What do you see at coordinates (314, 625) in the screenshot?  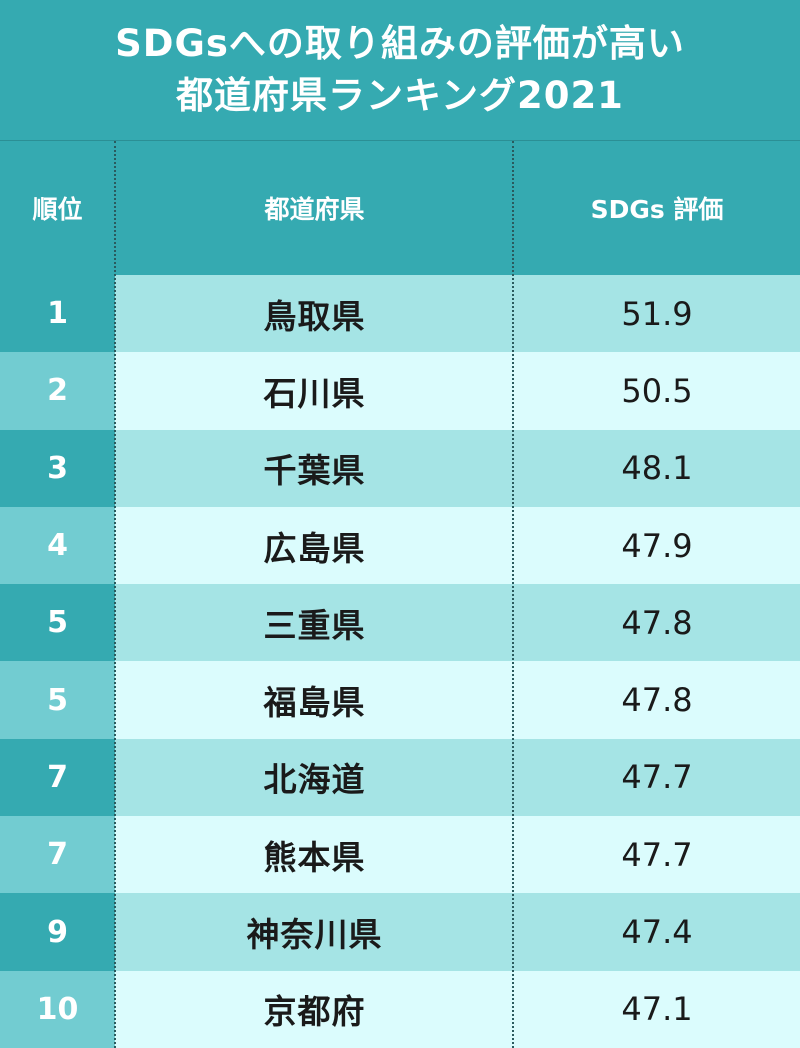 I see `prefecture-cell: 三重県` at bounding box center [314, 625].